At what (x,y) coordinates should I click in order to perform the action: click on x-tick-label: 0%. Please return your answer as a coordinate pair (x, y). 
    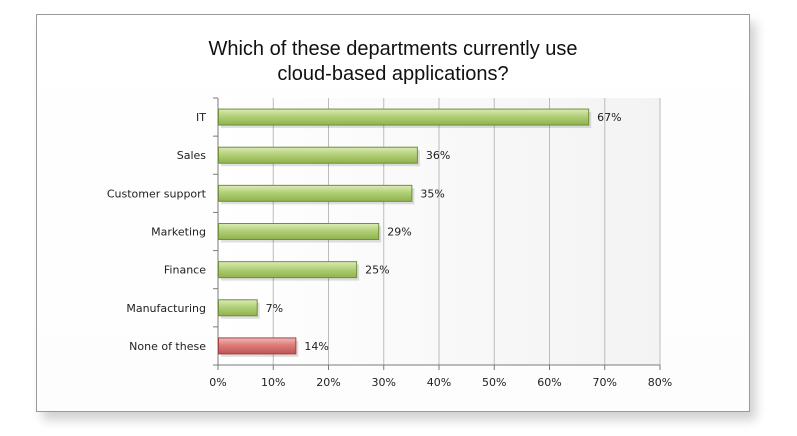
    Looking at the image, I should click on (217, 382).